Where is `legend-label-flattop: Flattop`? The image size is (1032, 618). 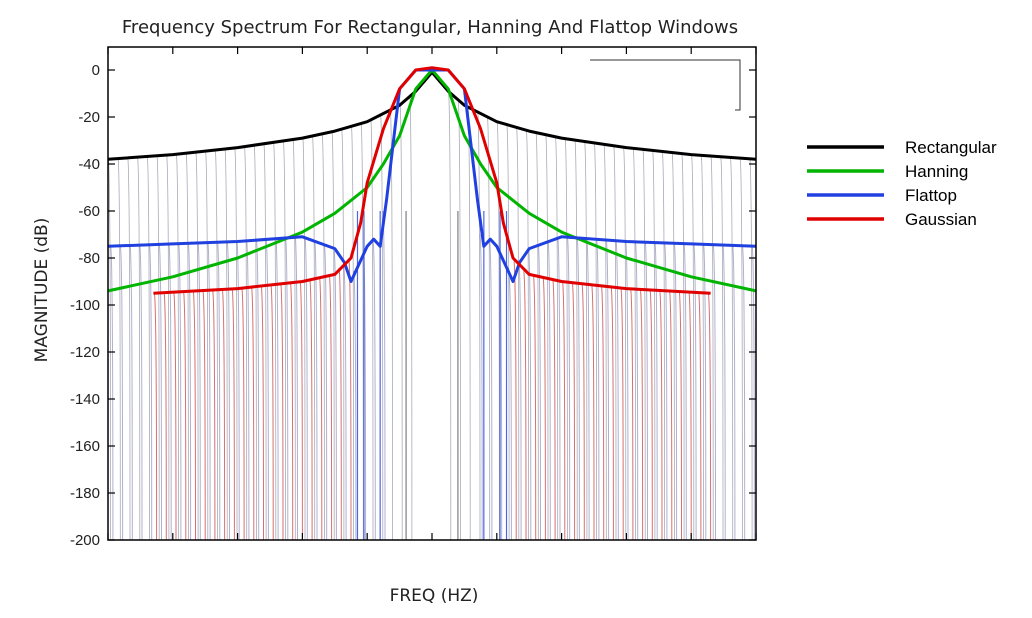 legend-label-flattop: Flattop is located at coordinates (931, 195).